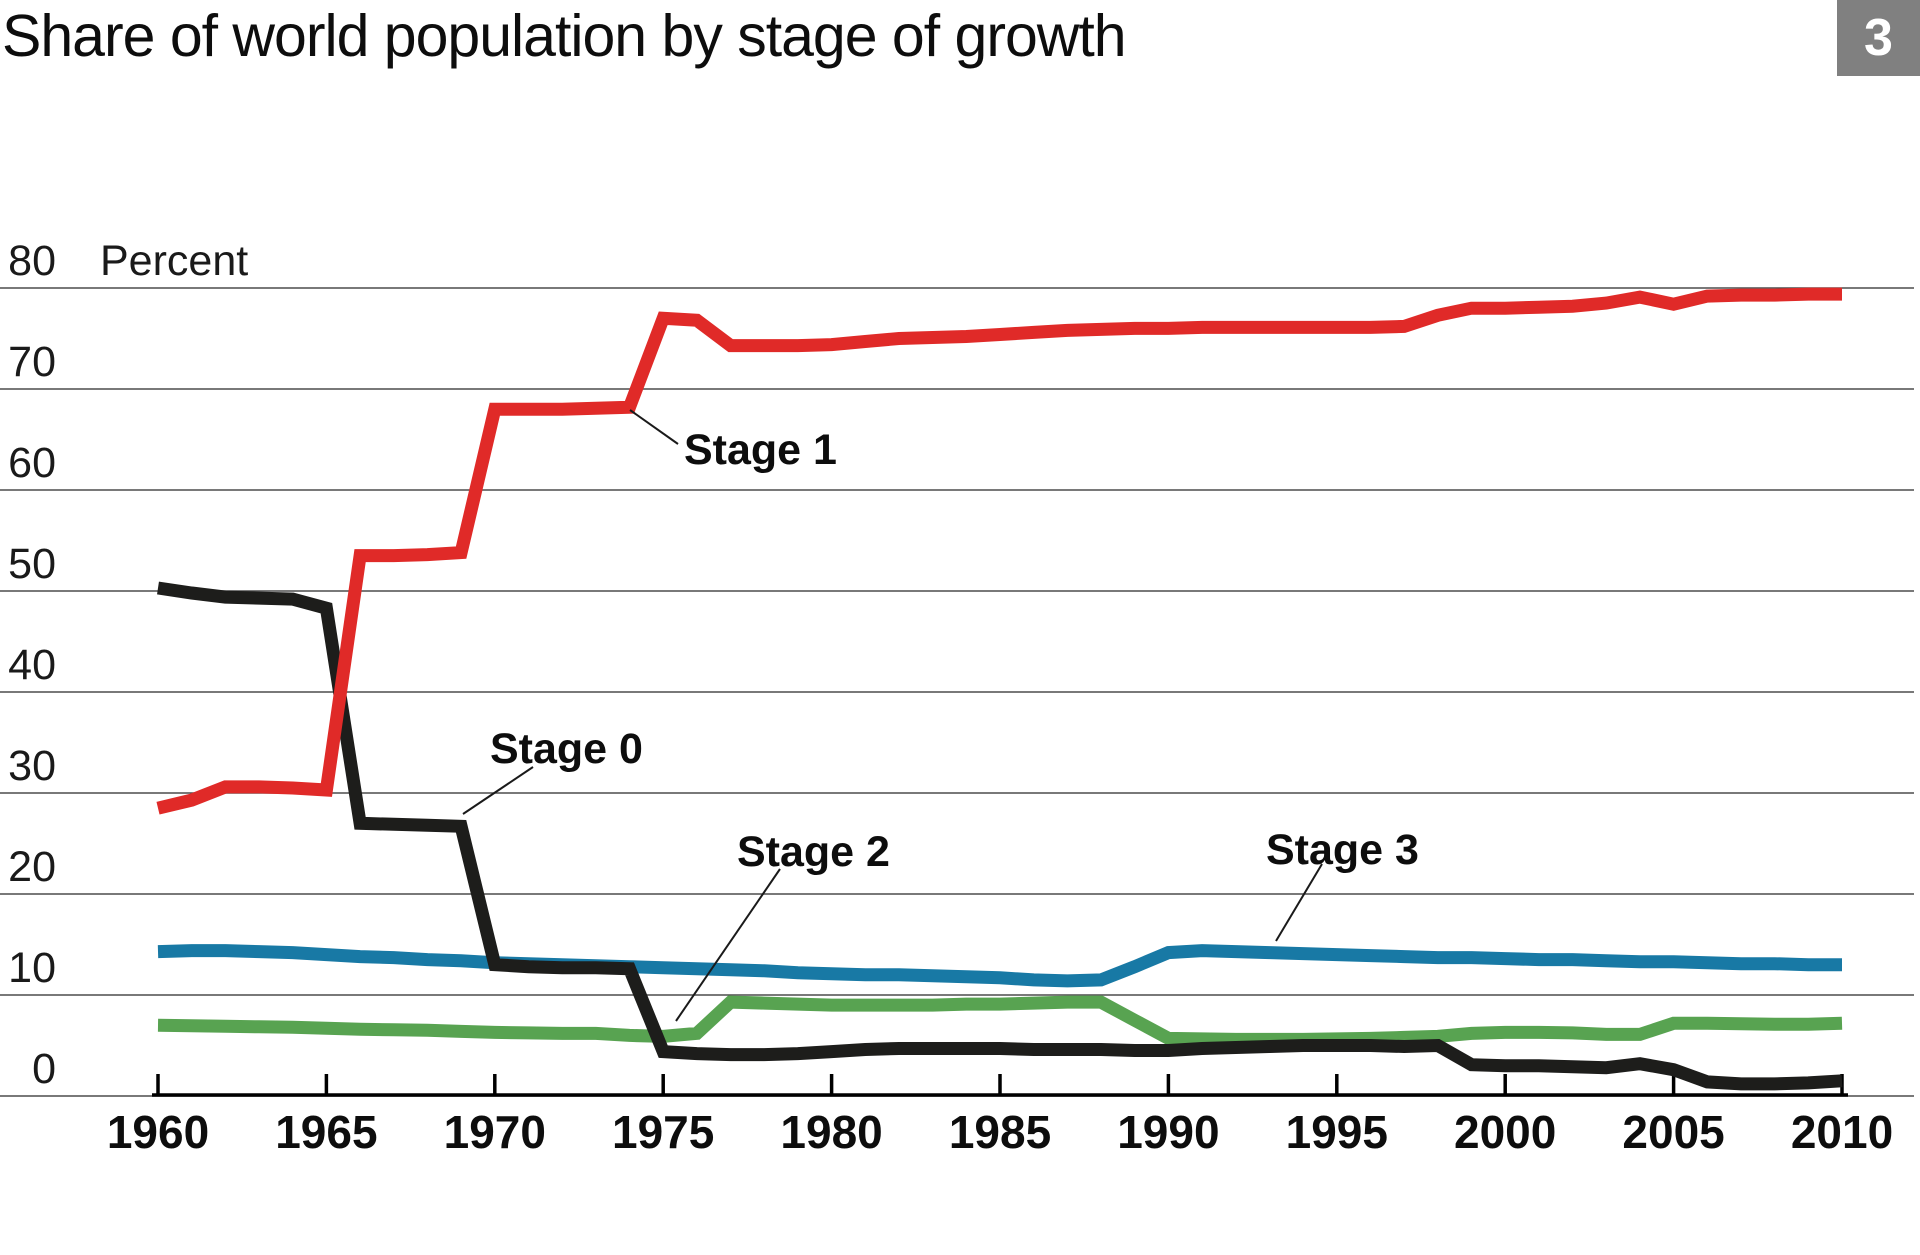 This screenshot has width=1920, height=1255. What do you see at coordinates (32, 463) in the screenshot?
I see `y-axis-label: 60` at bounding box center [32, 463].